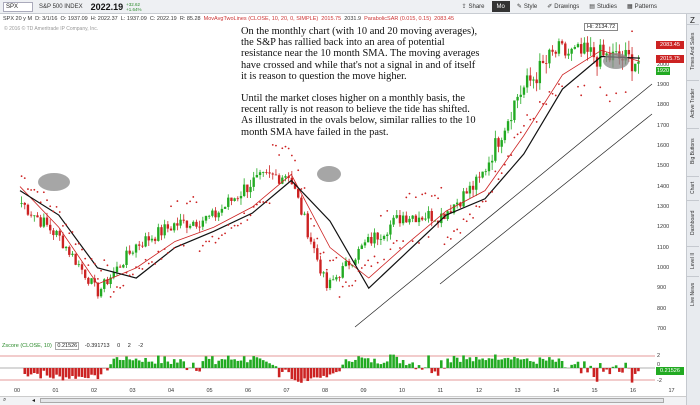  What do you see at coordinates (352, 400) in the screenshot?
I see `zoom-scrollbar` at bounding box center [352, 400].